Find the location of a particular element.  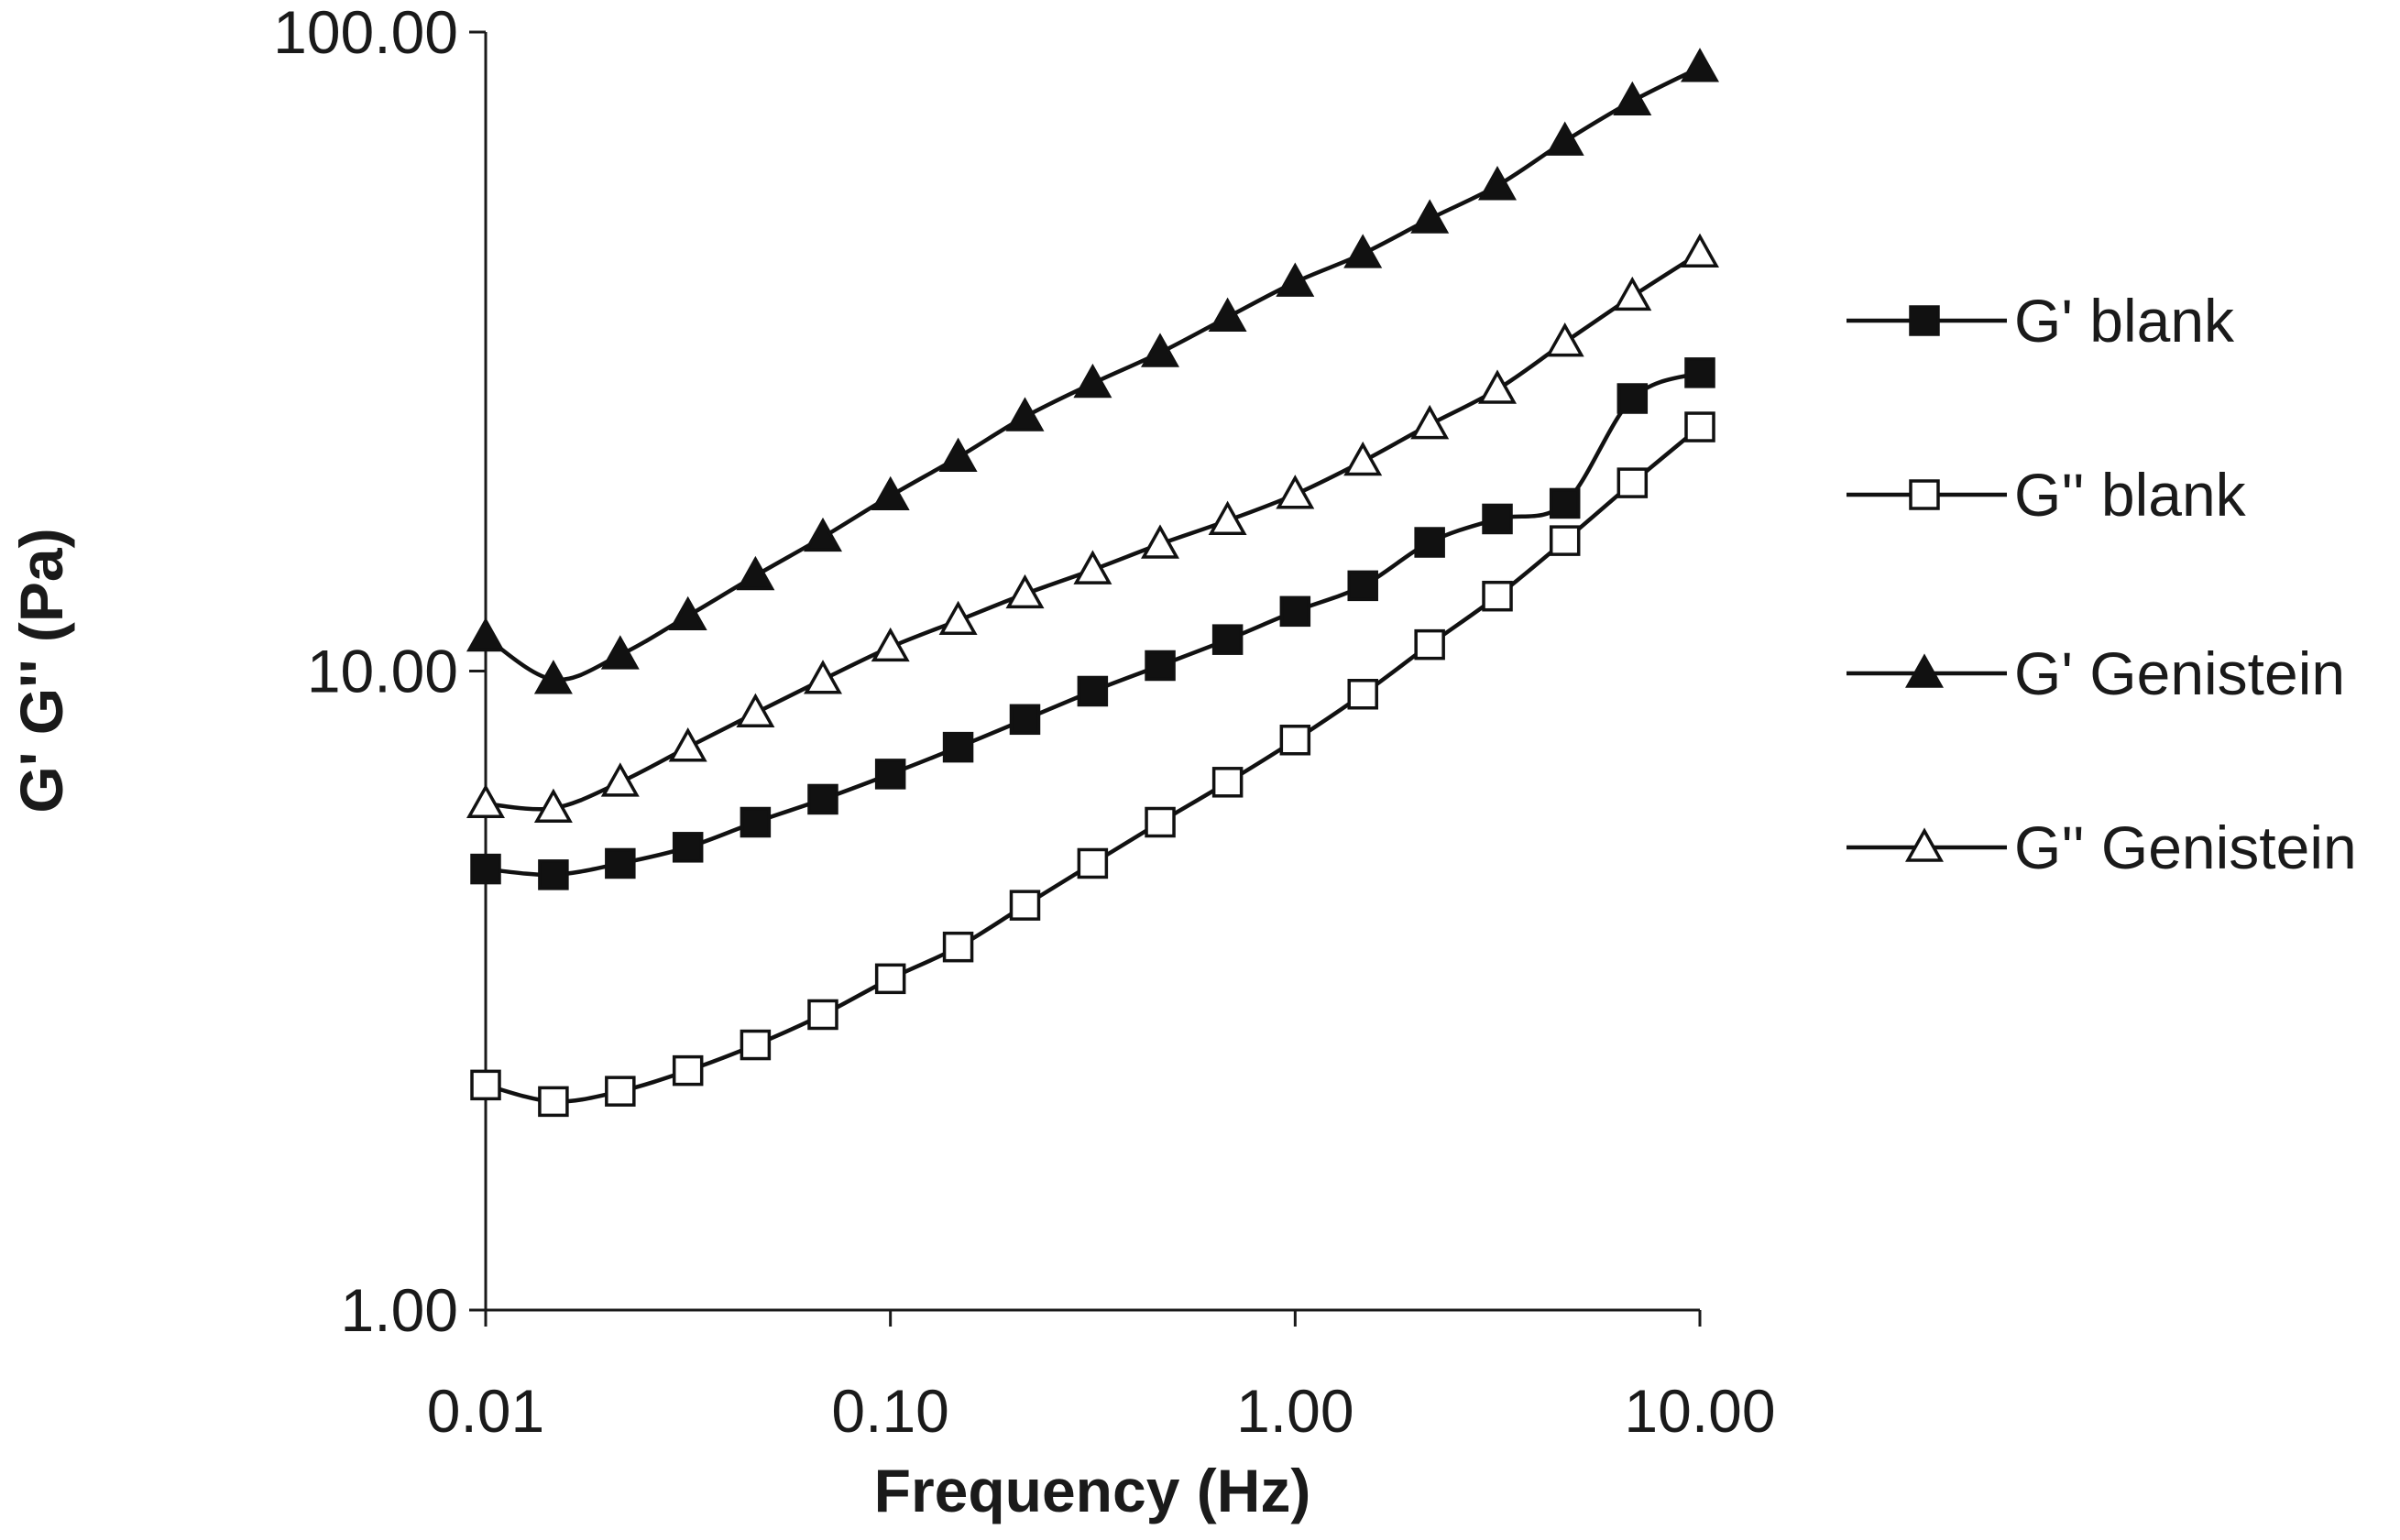

legend-item: G' blank is located at coordinates (2041, 321).